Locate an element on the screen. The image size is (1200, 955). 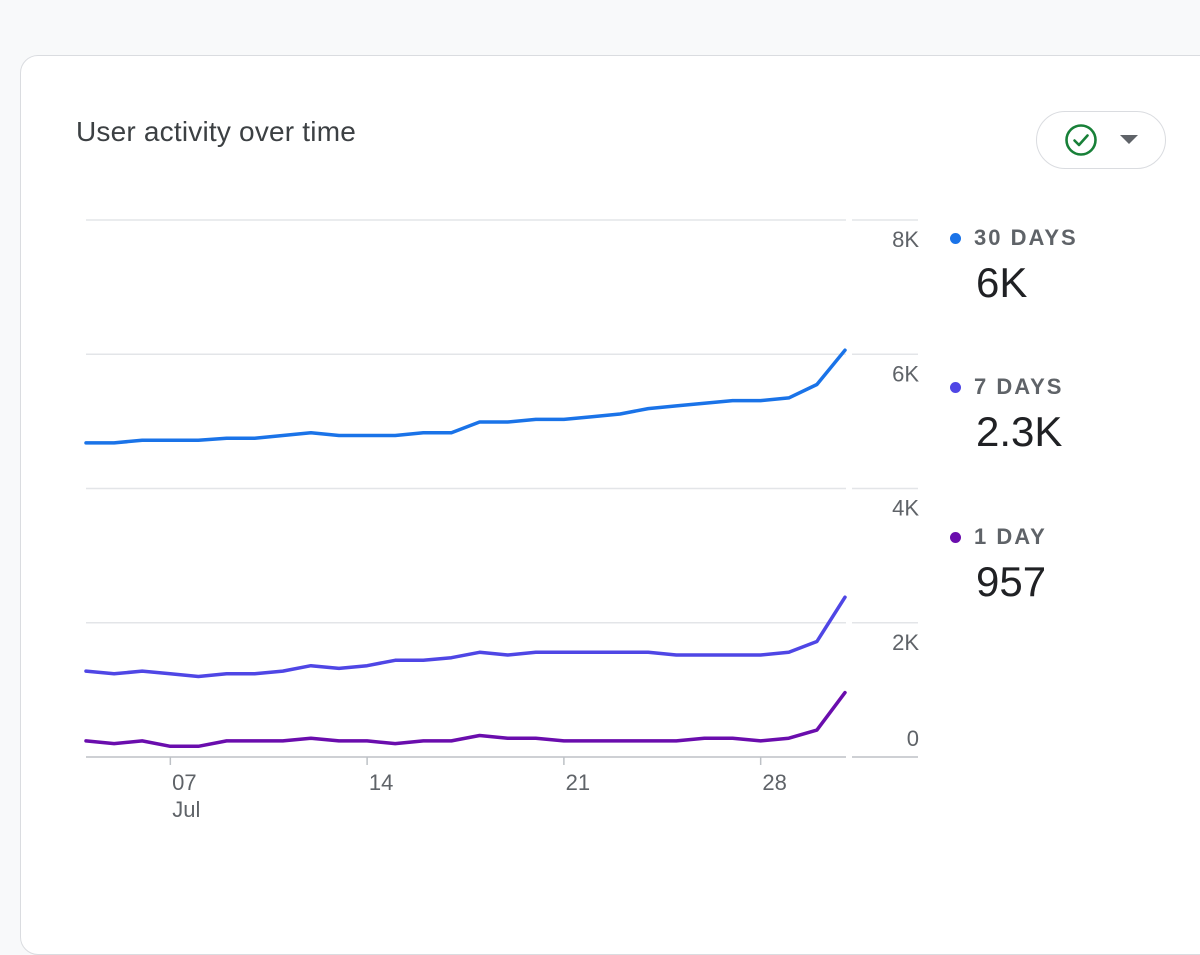
x-tick-label: 07 is located at coordinates (184, 782).